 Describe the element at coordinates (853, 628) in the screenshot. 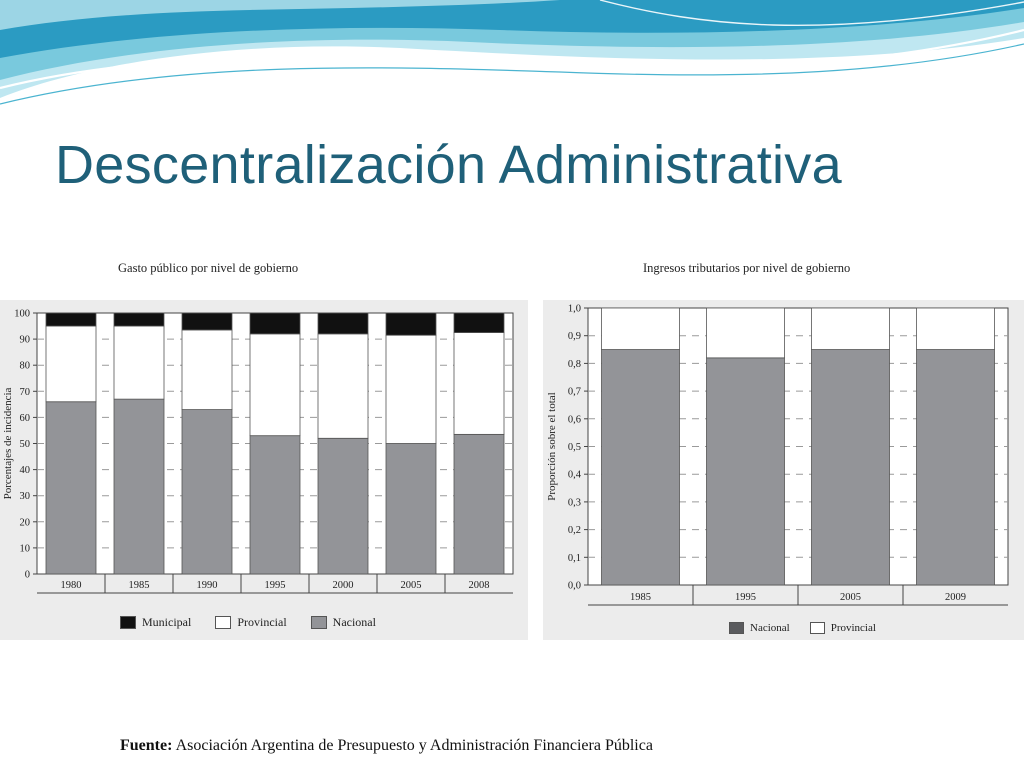

I see `legend-label-provincial-2: Provincial` at that location.